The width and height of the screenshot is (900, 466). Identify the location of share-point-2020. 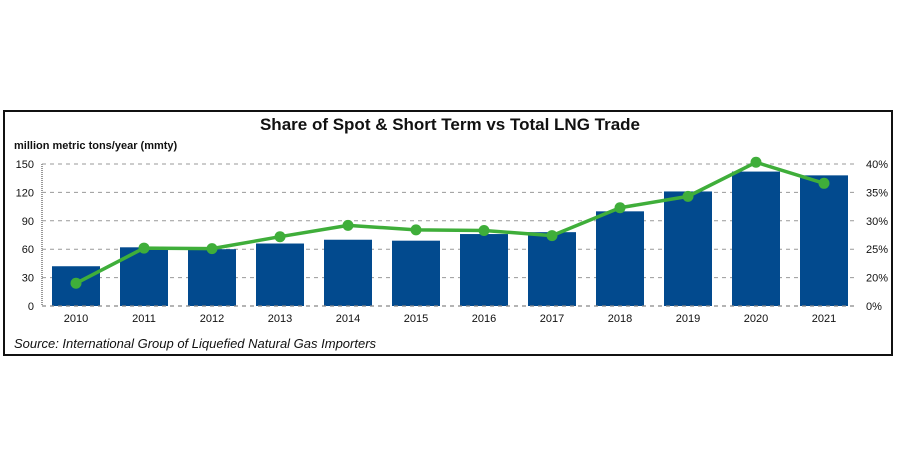
(756, 162).